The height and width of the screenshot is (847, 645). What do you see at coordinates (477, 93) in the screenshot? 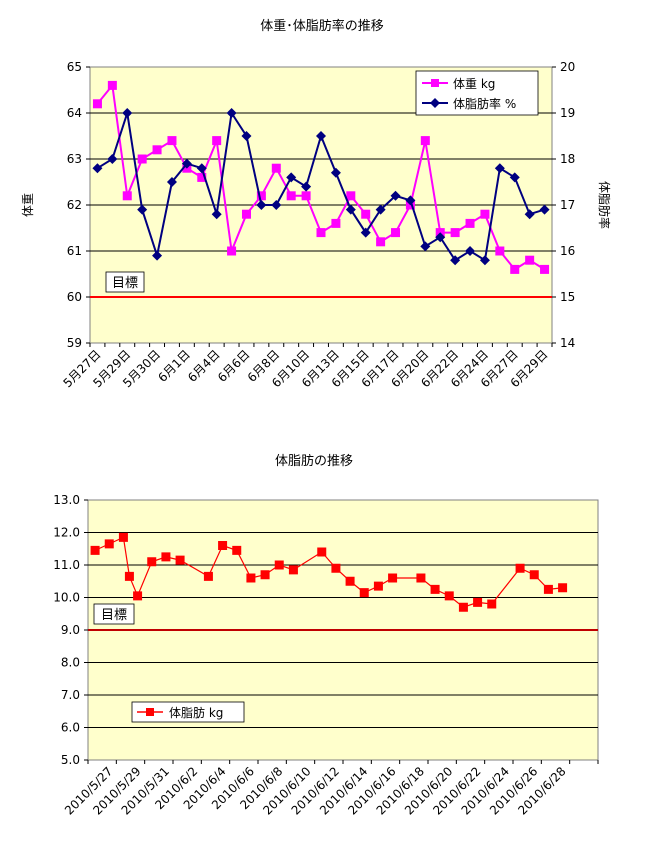
I see `chart1-legend: 体重 kg 体脂肪率 %` at bounding box center [477, 93].